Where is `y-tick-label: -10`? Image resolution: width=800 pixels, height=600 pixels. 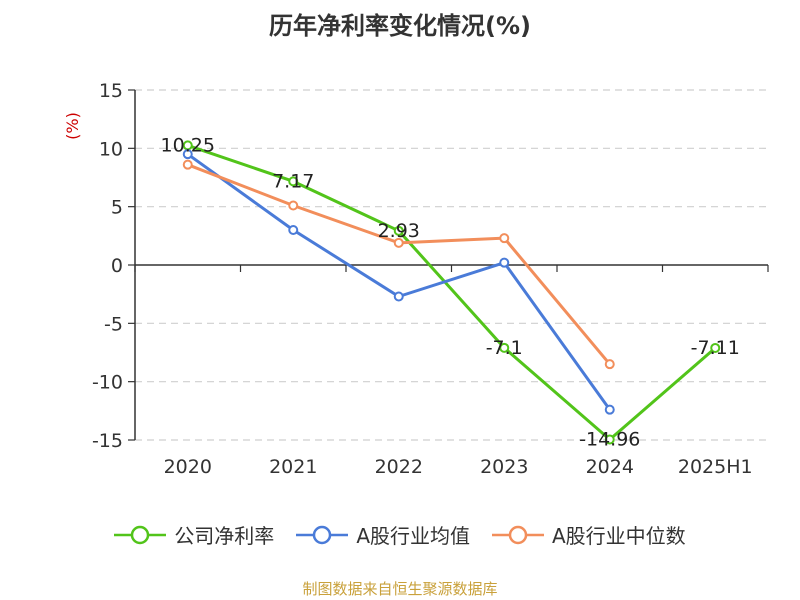
y-tick-label: -10 is located at coordinates (107, 383).